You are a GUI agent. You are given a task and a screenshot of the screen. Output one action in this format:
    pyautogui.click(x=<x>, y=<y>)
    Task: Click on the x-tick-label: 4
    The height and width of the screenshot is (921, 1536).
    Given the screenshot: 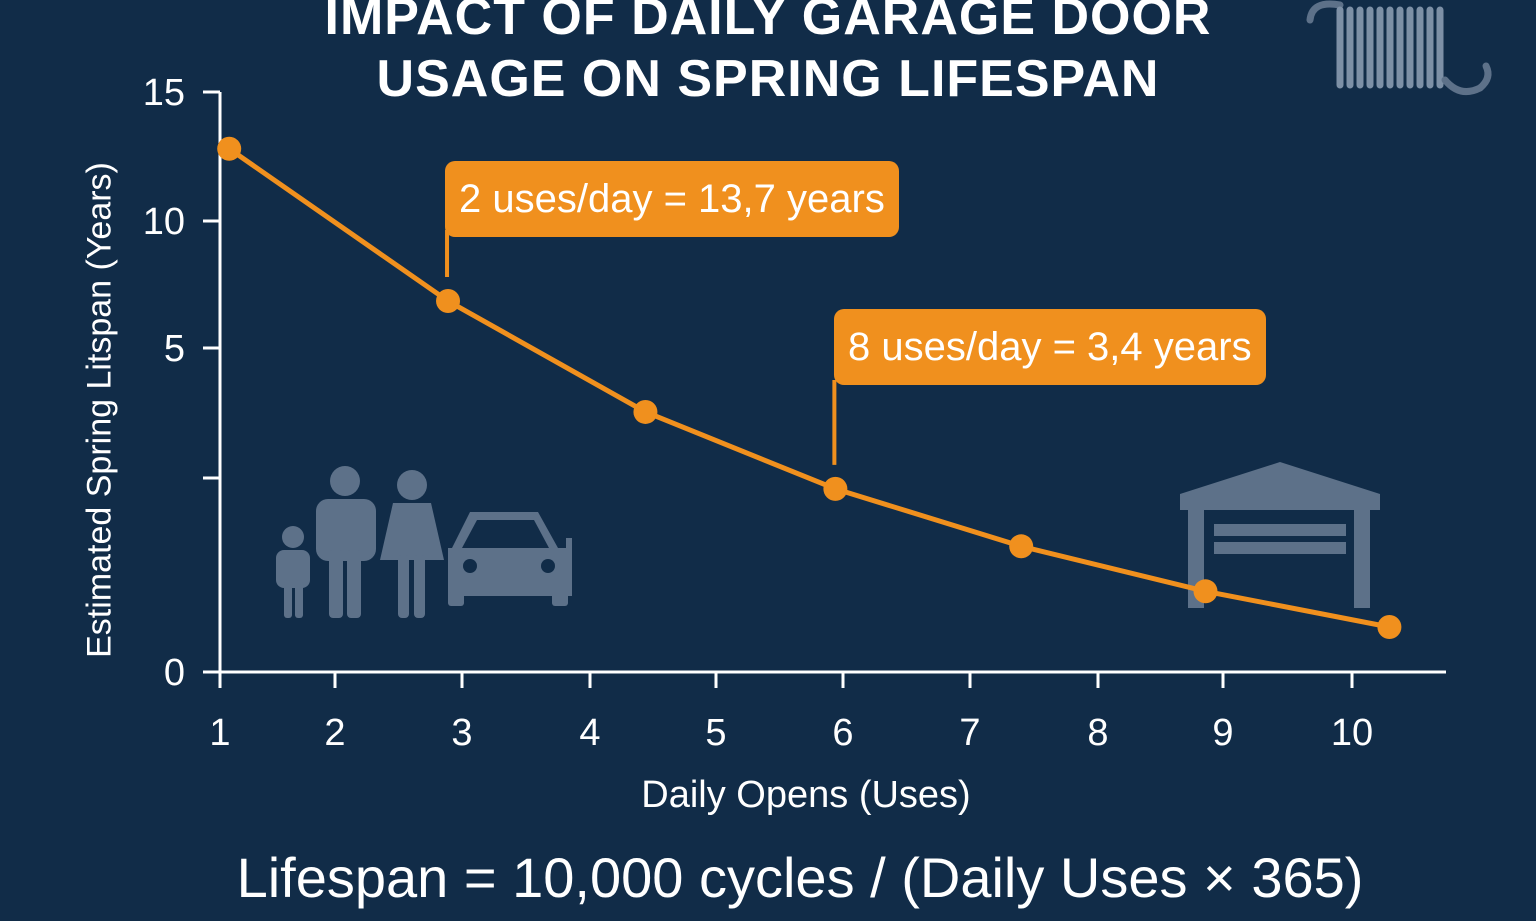 What is the action you would take?
    pyautogui.click(x=589, y=733)
    